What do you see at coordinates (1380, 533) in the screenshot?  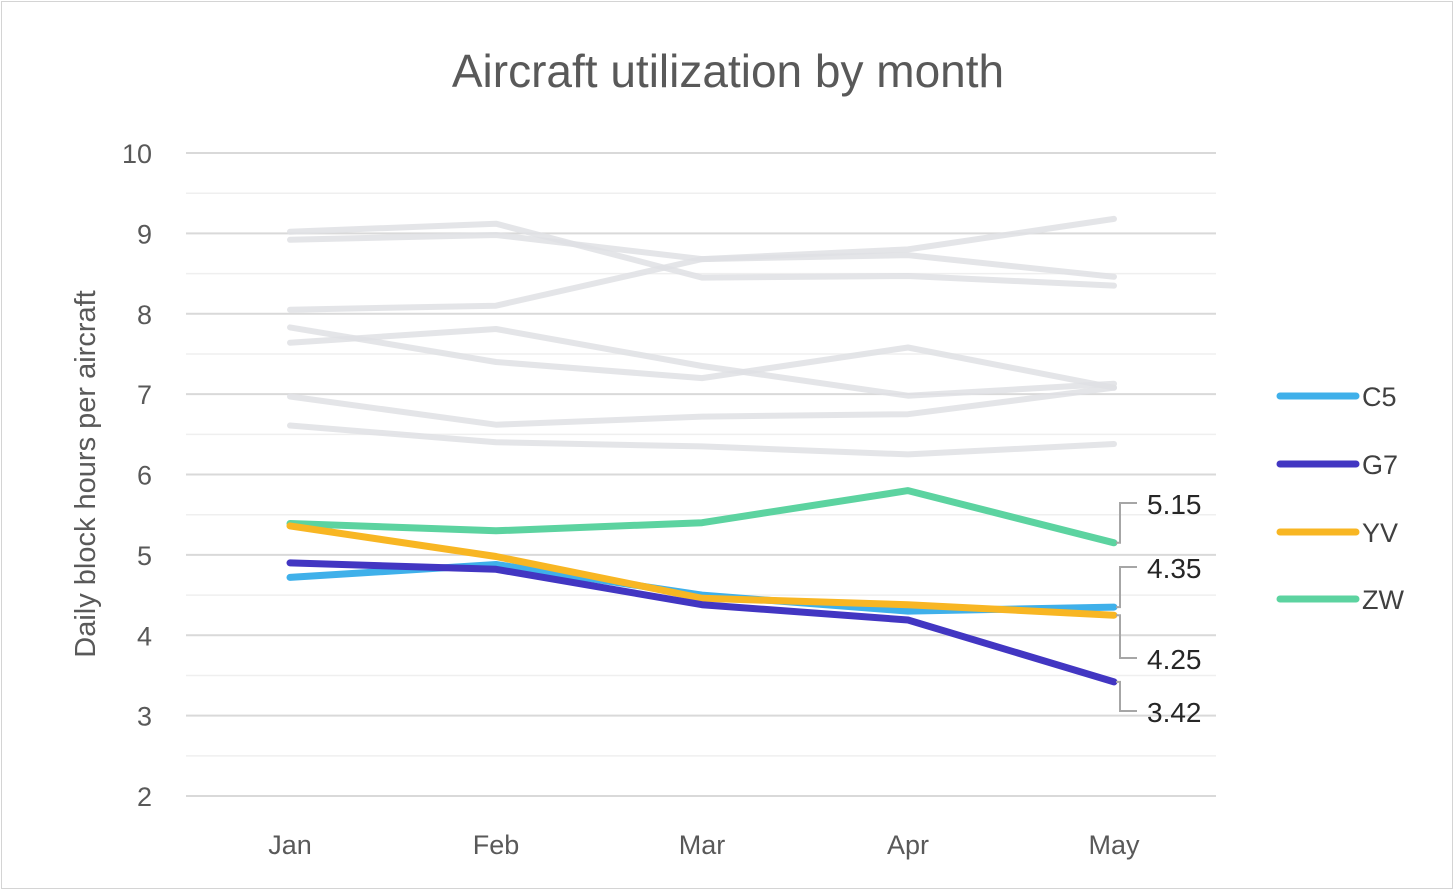 I see `legend-label-yv: YV` at bounding box center [1380, 533].